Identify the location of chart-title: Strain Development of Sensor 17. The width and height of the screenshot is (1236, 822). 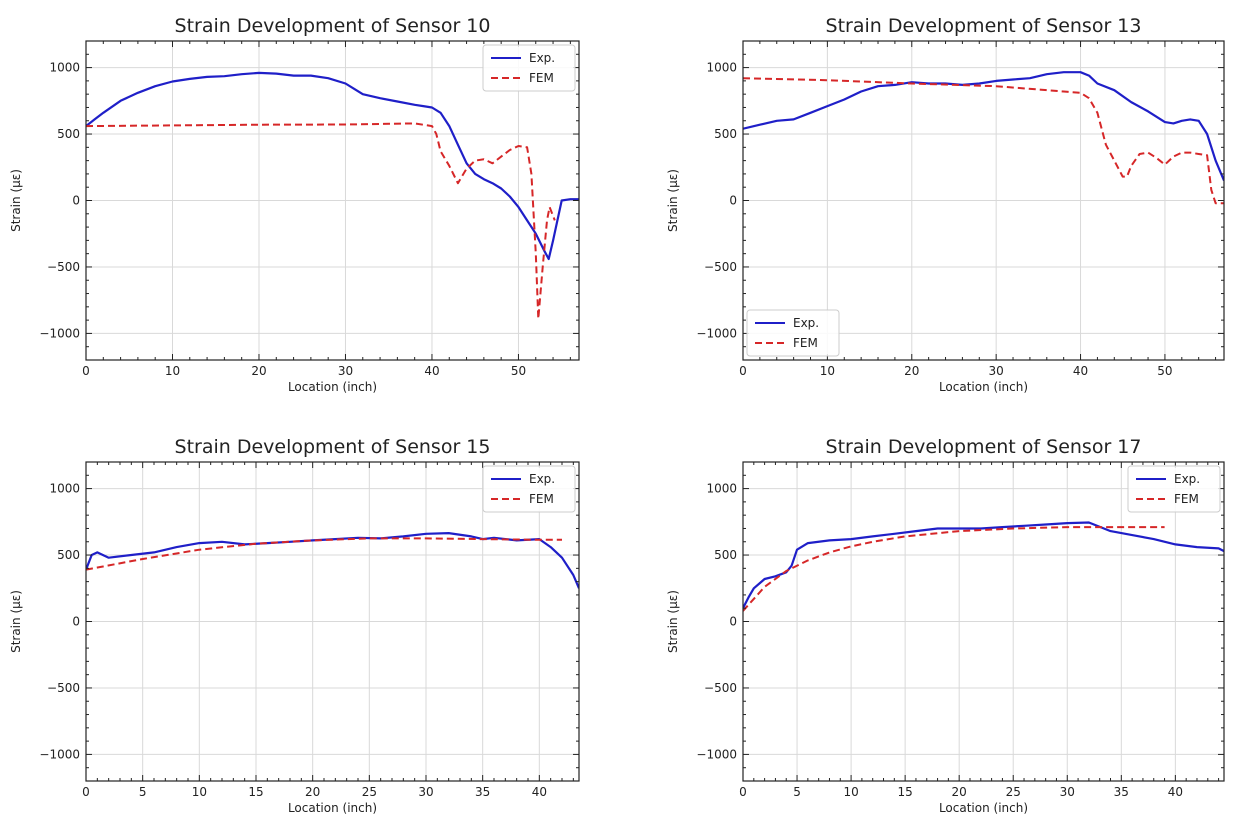
(984, 447).